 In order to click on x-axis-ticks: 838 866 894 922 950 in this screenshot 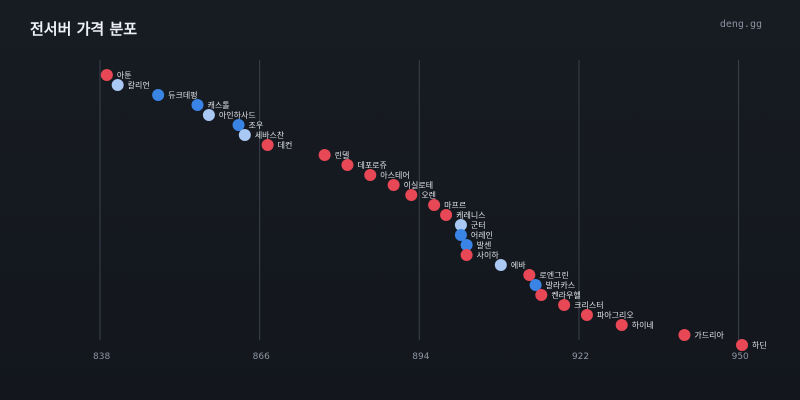, I will do `click(421, 357)`.